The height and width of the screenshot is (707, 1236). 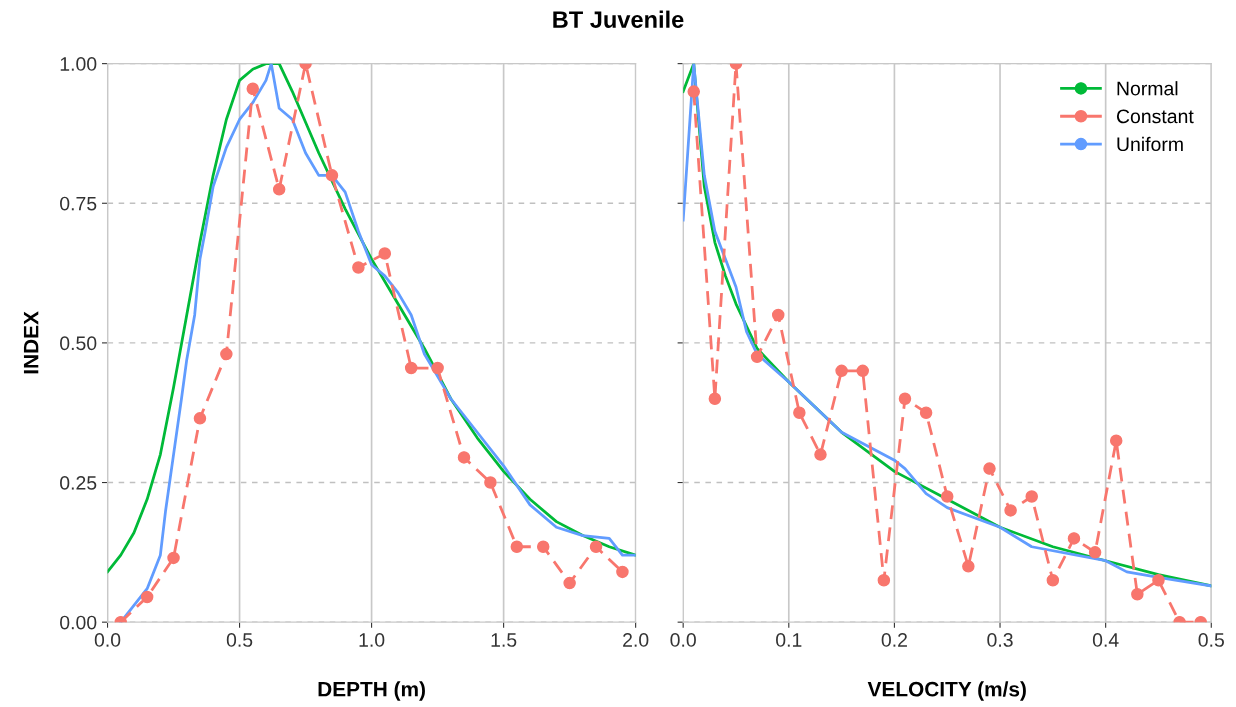 I want to click on legend-label: Constant, so click(x=1155, y=116).